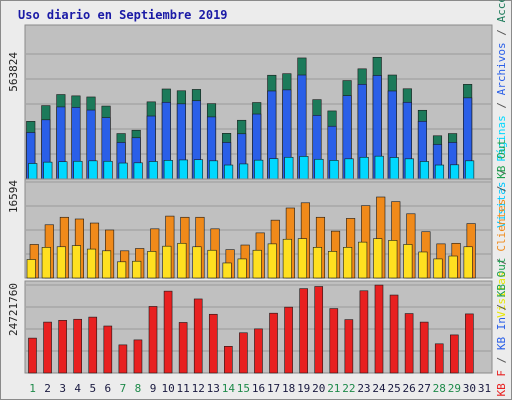  I want to click on bar-top-páginas-day-14, so click(229, 172).